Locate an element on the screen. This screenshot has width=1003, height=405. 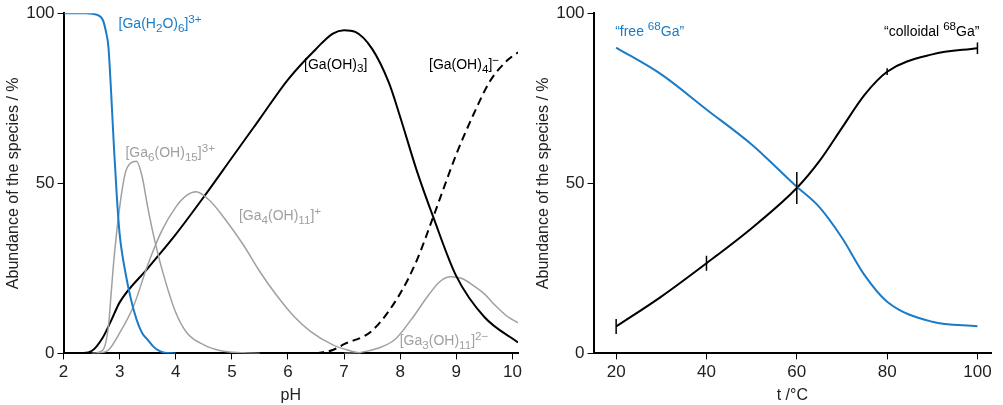
series-label: [Ga(H$_{2}$O)$_{6}$]$^{3+}$ is located at coordinates (160, 23).